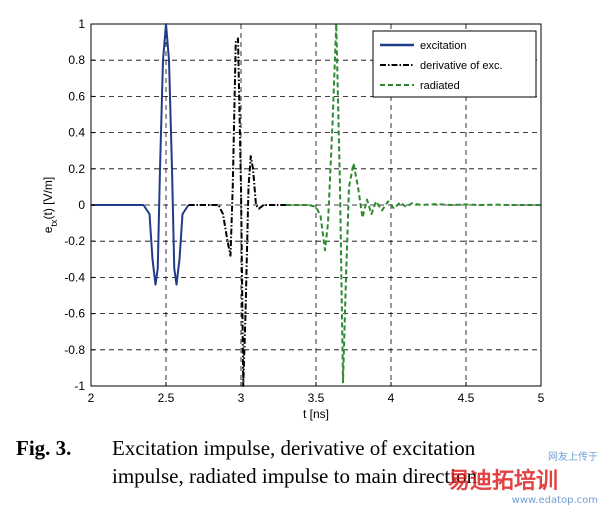 This screenshot has width=602, height=506. Describe the element at coordinates (140, 154) in the screenshot. I see `series-line-excitation` at that location.